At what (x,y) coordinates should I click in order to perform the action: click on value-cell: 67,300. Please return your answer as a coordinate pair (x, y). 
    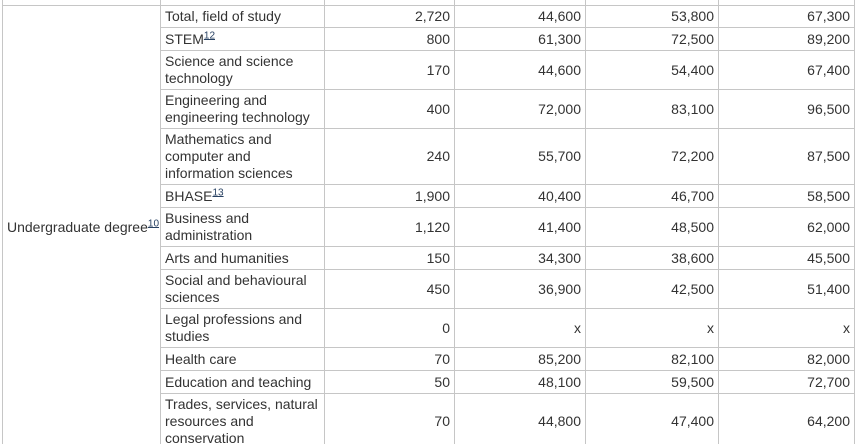
    Looking at the image, I should click on (786, 16).